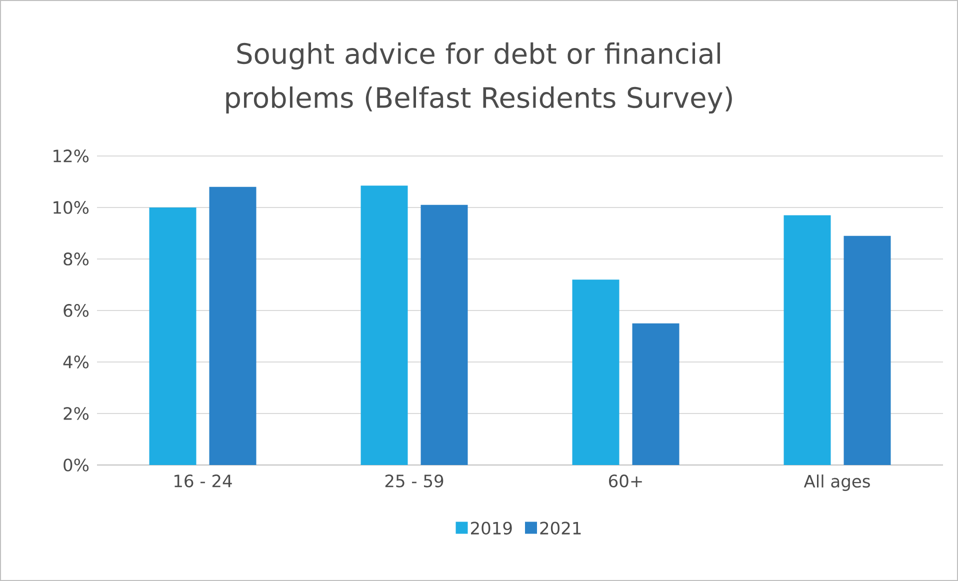 The width and height of the screenshot is (958, 581). Describe the element at coordinates (76, 413) in the screenshot. I see `y-tick-label: 2%` at that location.